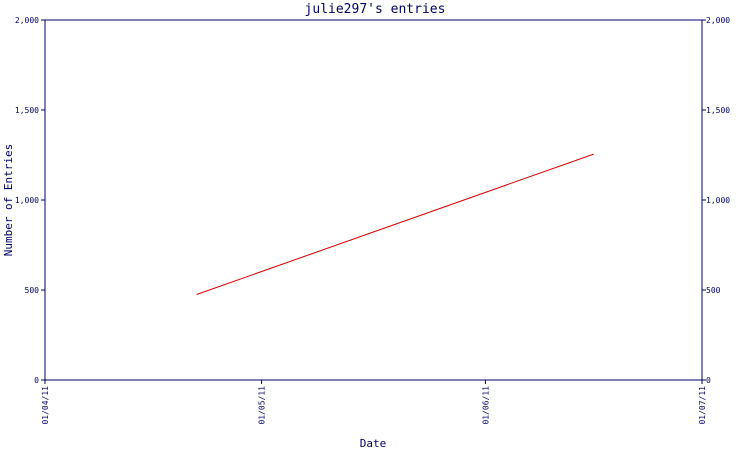 Image resolution: width=750 pixels, height=450 pixels. I want to click on x-axis-label: Date, so click(373, 443).